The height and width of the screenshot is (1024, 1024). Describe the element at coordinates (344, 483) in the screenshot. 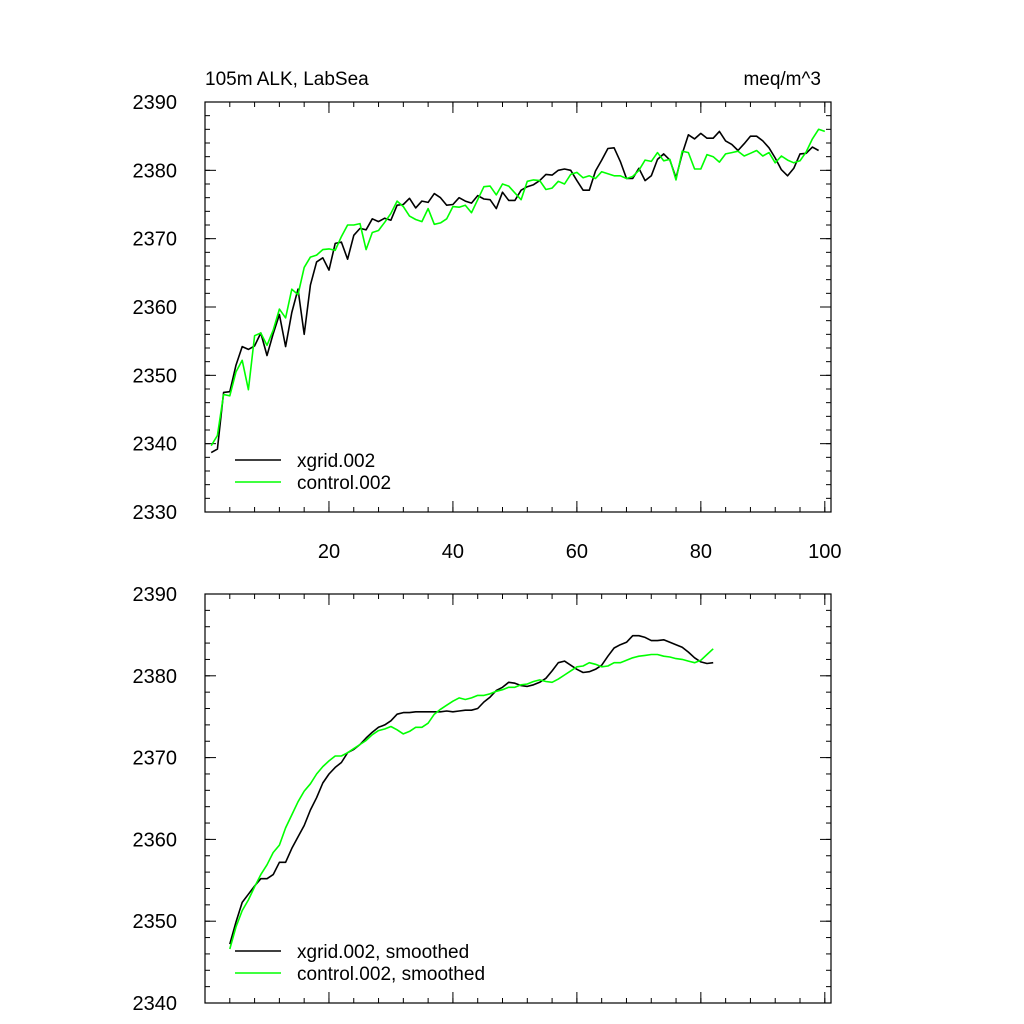

I see `legend-label: control.002` at that location.